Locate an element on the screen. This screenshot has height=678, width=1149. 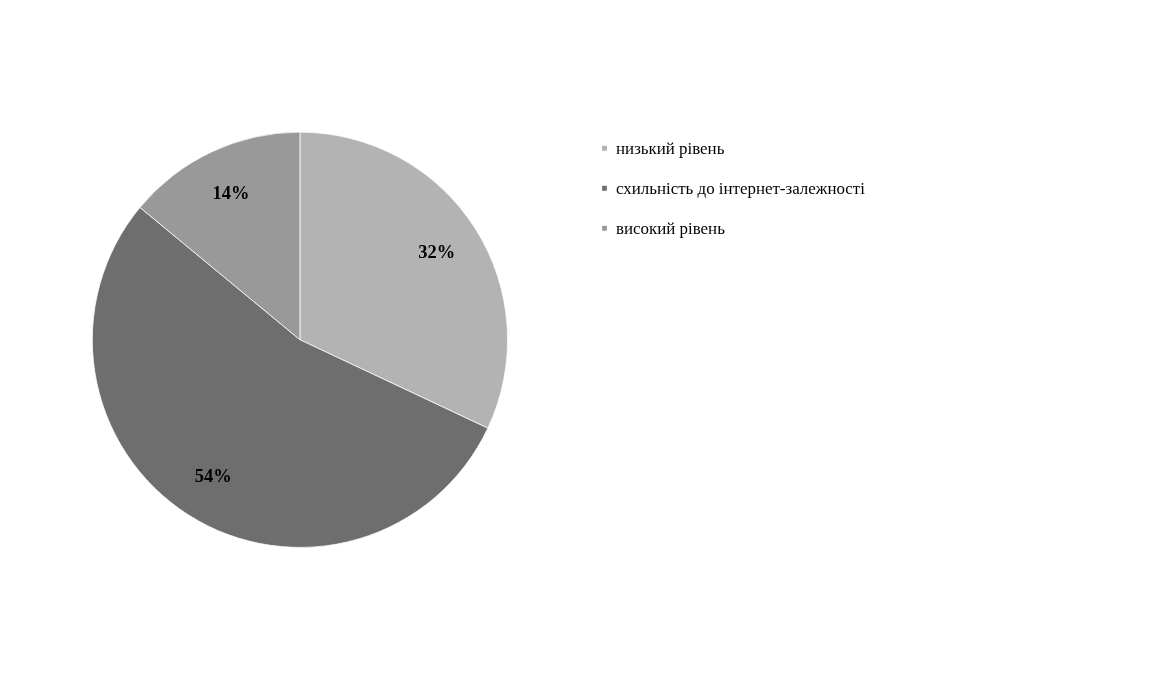
data-label: 32% is located at coordinates (437, 252).